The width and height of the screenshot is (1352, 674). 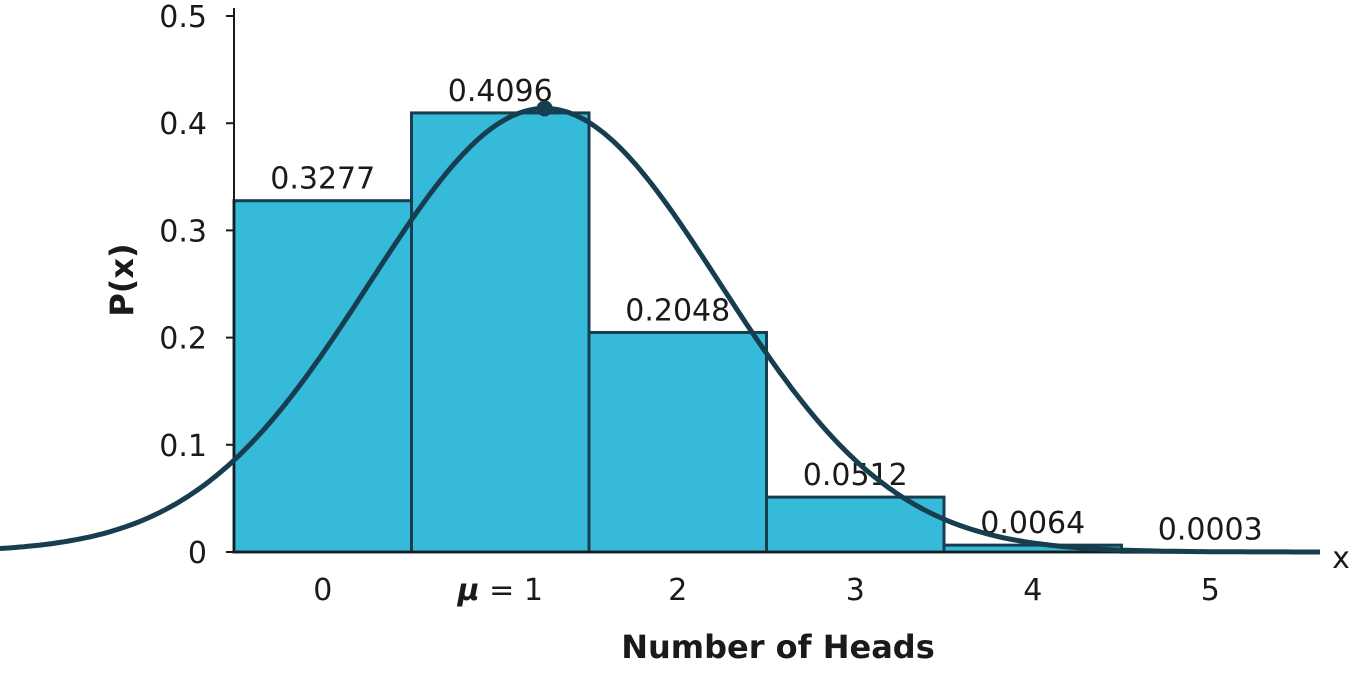 I want to click on y-ticks-layer: 0 0.1 0.2 0.3 0.4 0.5, so click(x=196, y=285).